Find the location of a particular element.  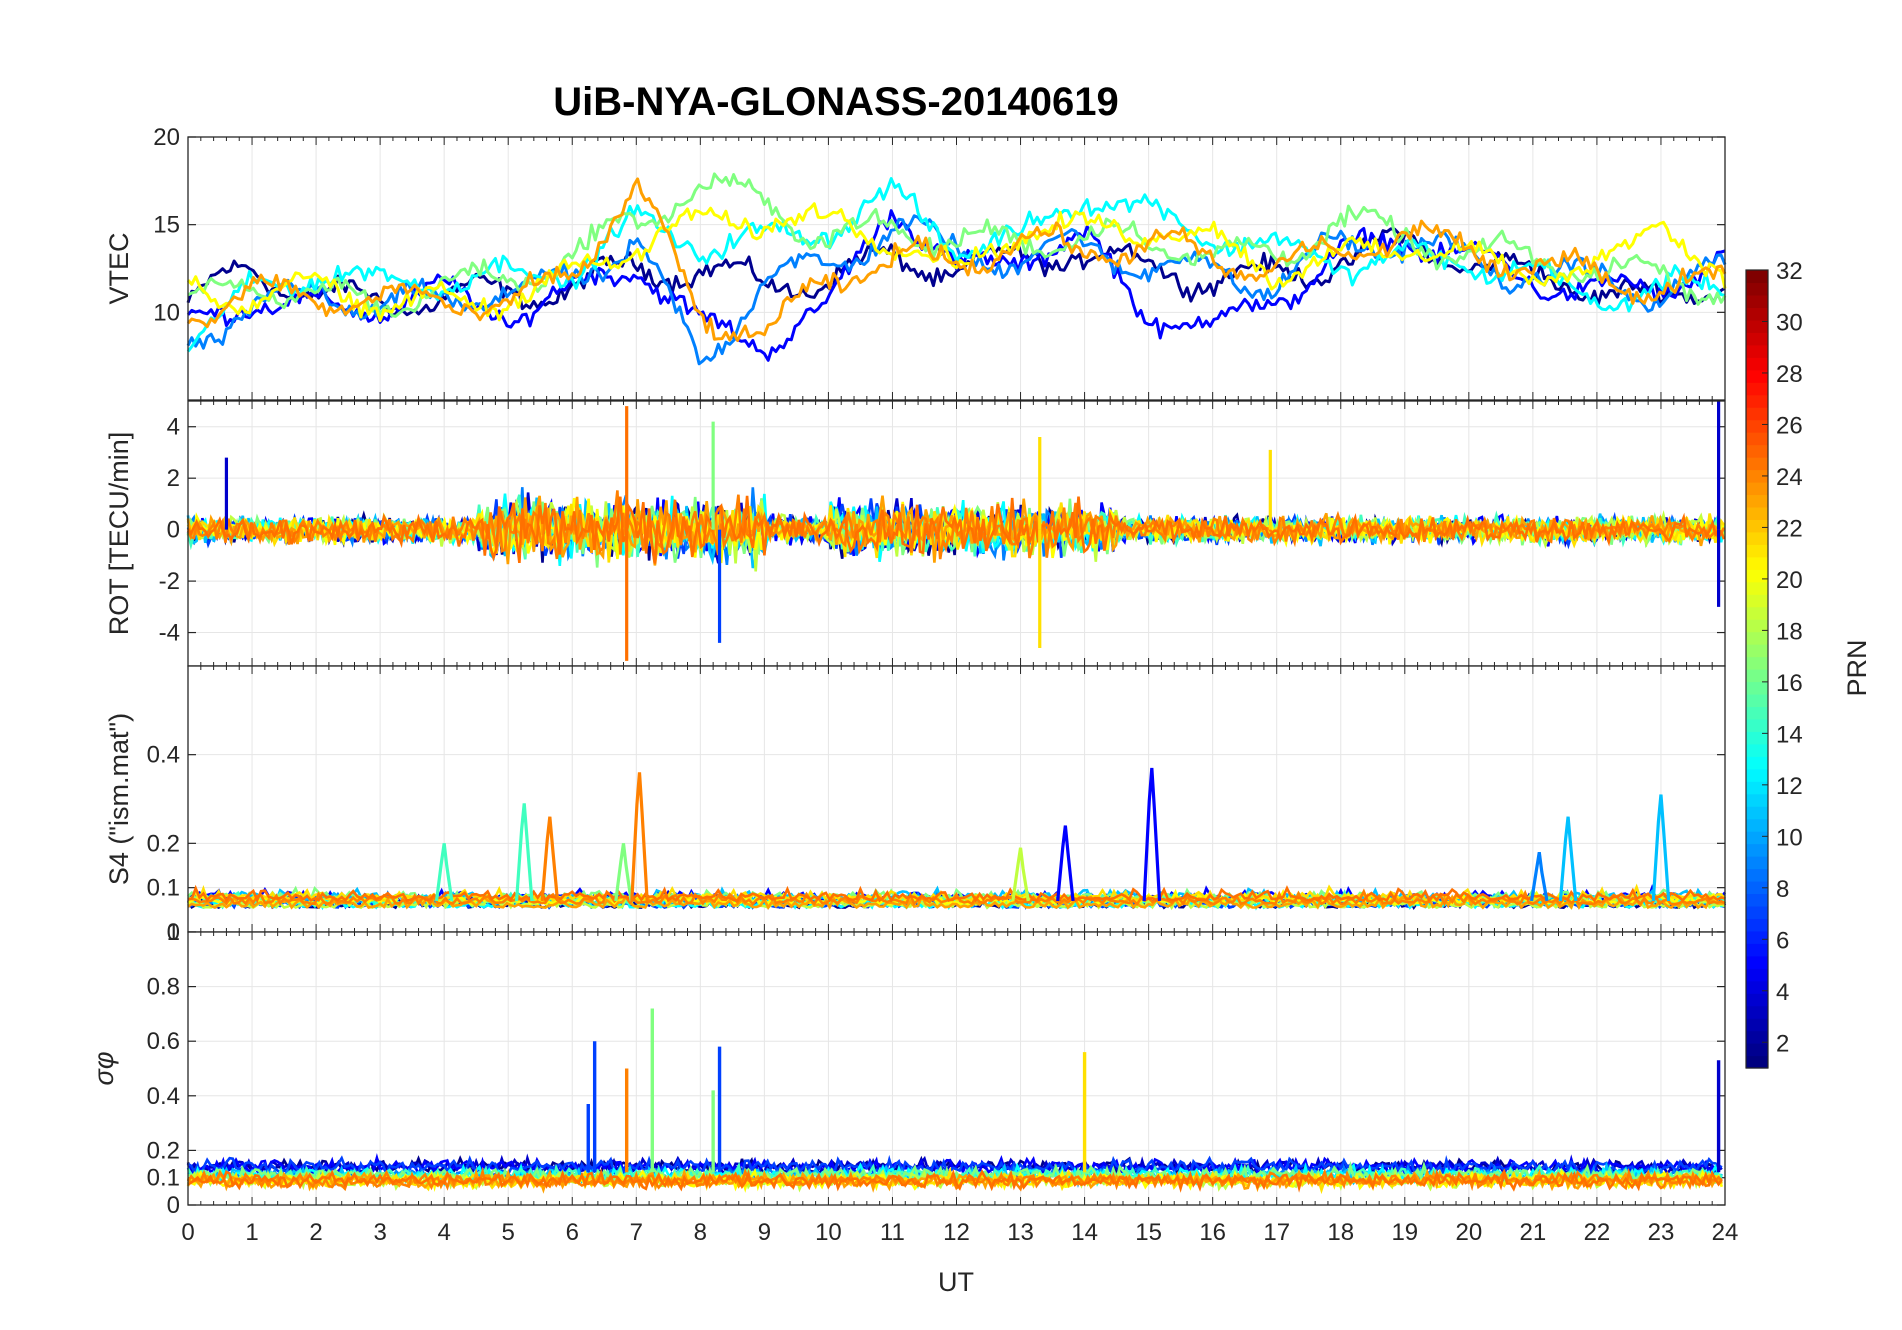

x-axis-label: UT is located at coordinates (956, 1282).